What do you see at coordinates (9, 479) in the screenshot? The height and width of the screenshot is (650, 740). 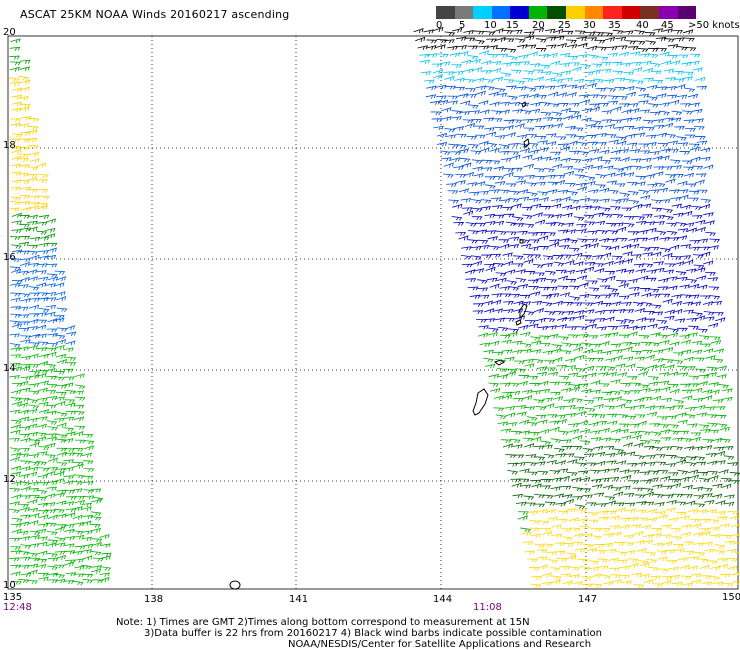 I see `lat-label-12: 12` at bounding box center [9, 479].